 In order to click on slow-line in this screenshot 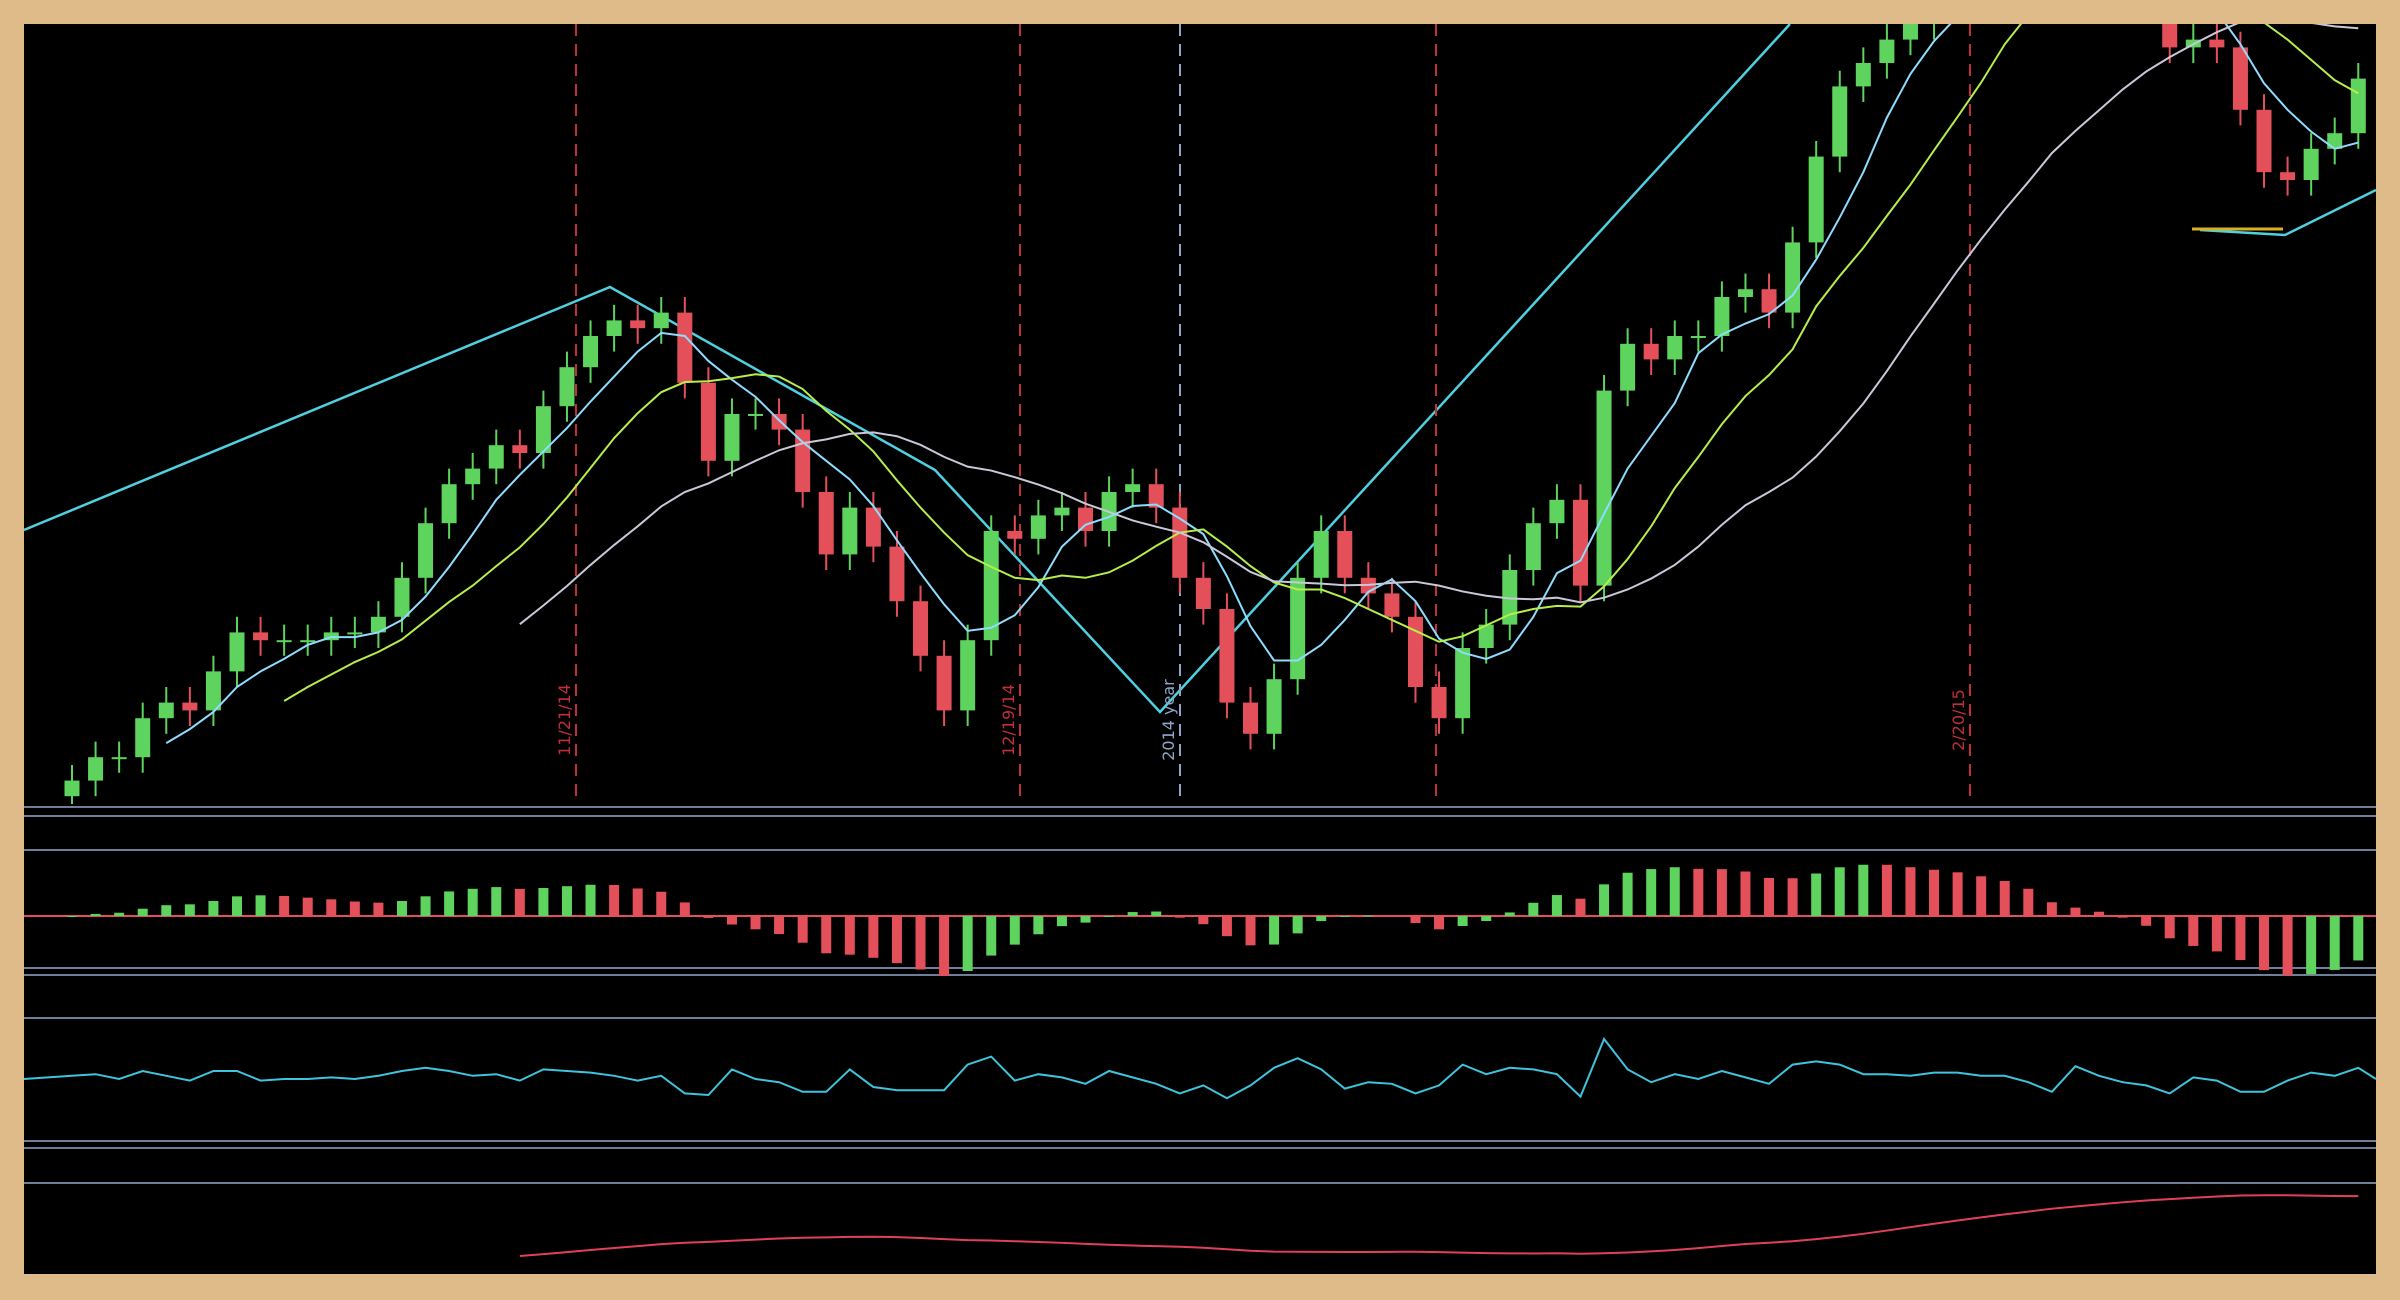, I will do `click(1439, 1225)`.